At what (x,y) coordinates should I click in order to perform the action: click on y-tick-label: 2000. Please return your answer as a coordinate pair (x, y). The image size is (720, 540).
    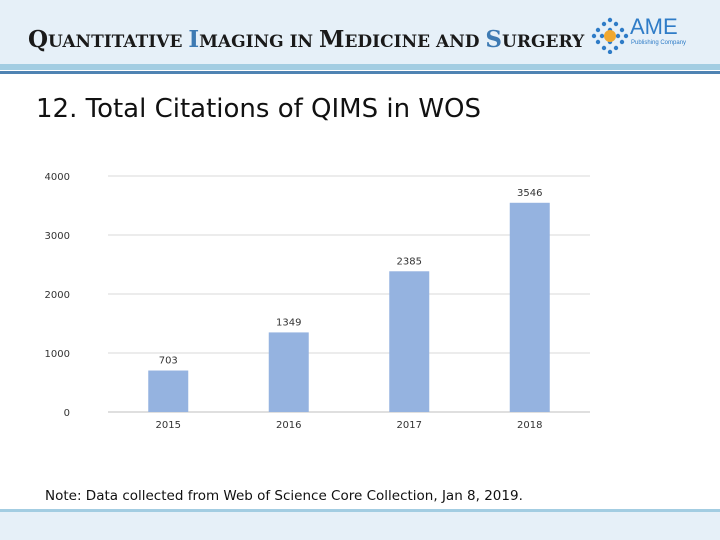
    Looking at the image, I should click on (57, 295).